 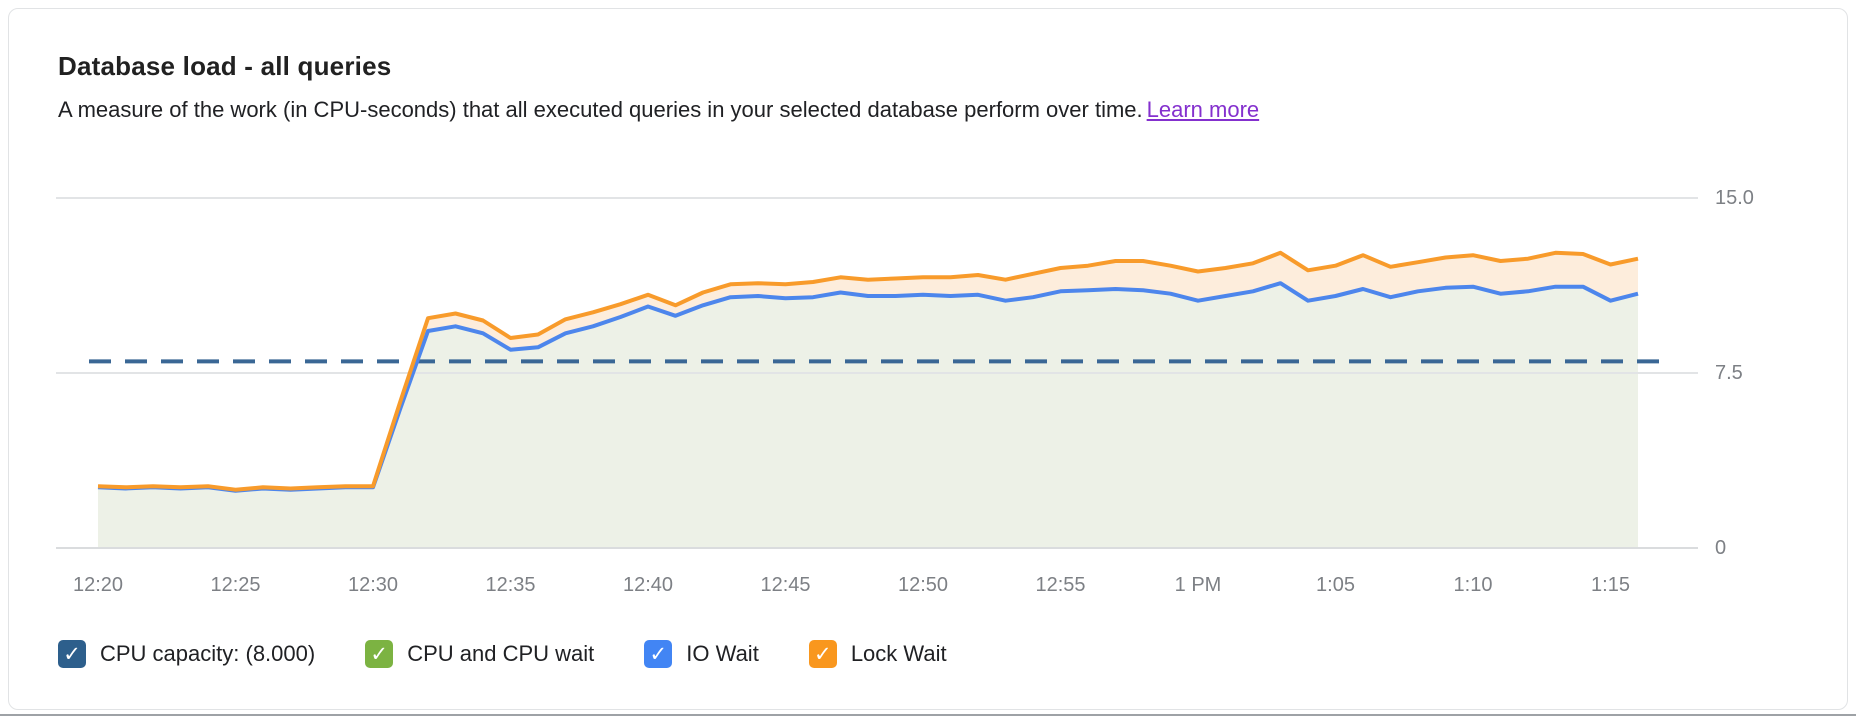 I want to click on legend-label: CPU capacity: (8.000), so click(x=208, y=653).